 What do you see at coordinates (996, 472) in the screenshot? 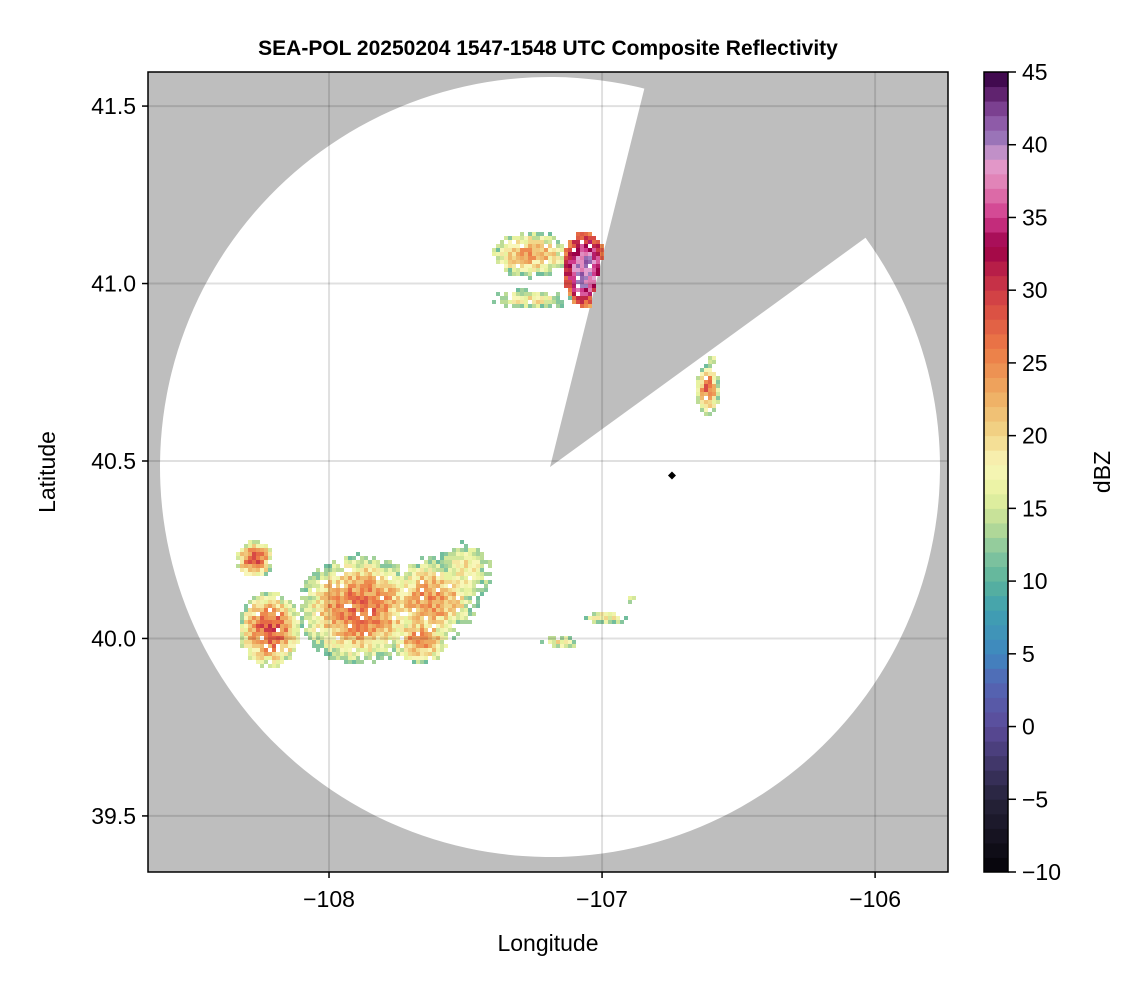
I see `colorbar-frame` at bounding box center [996, 472].